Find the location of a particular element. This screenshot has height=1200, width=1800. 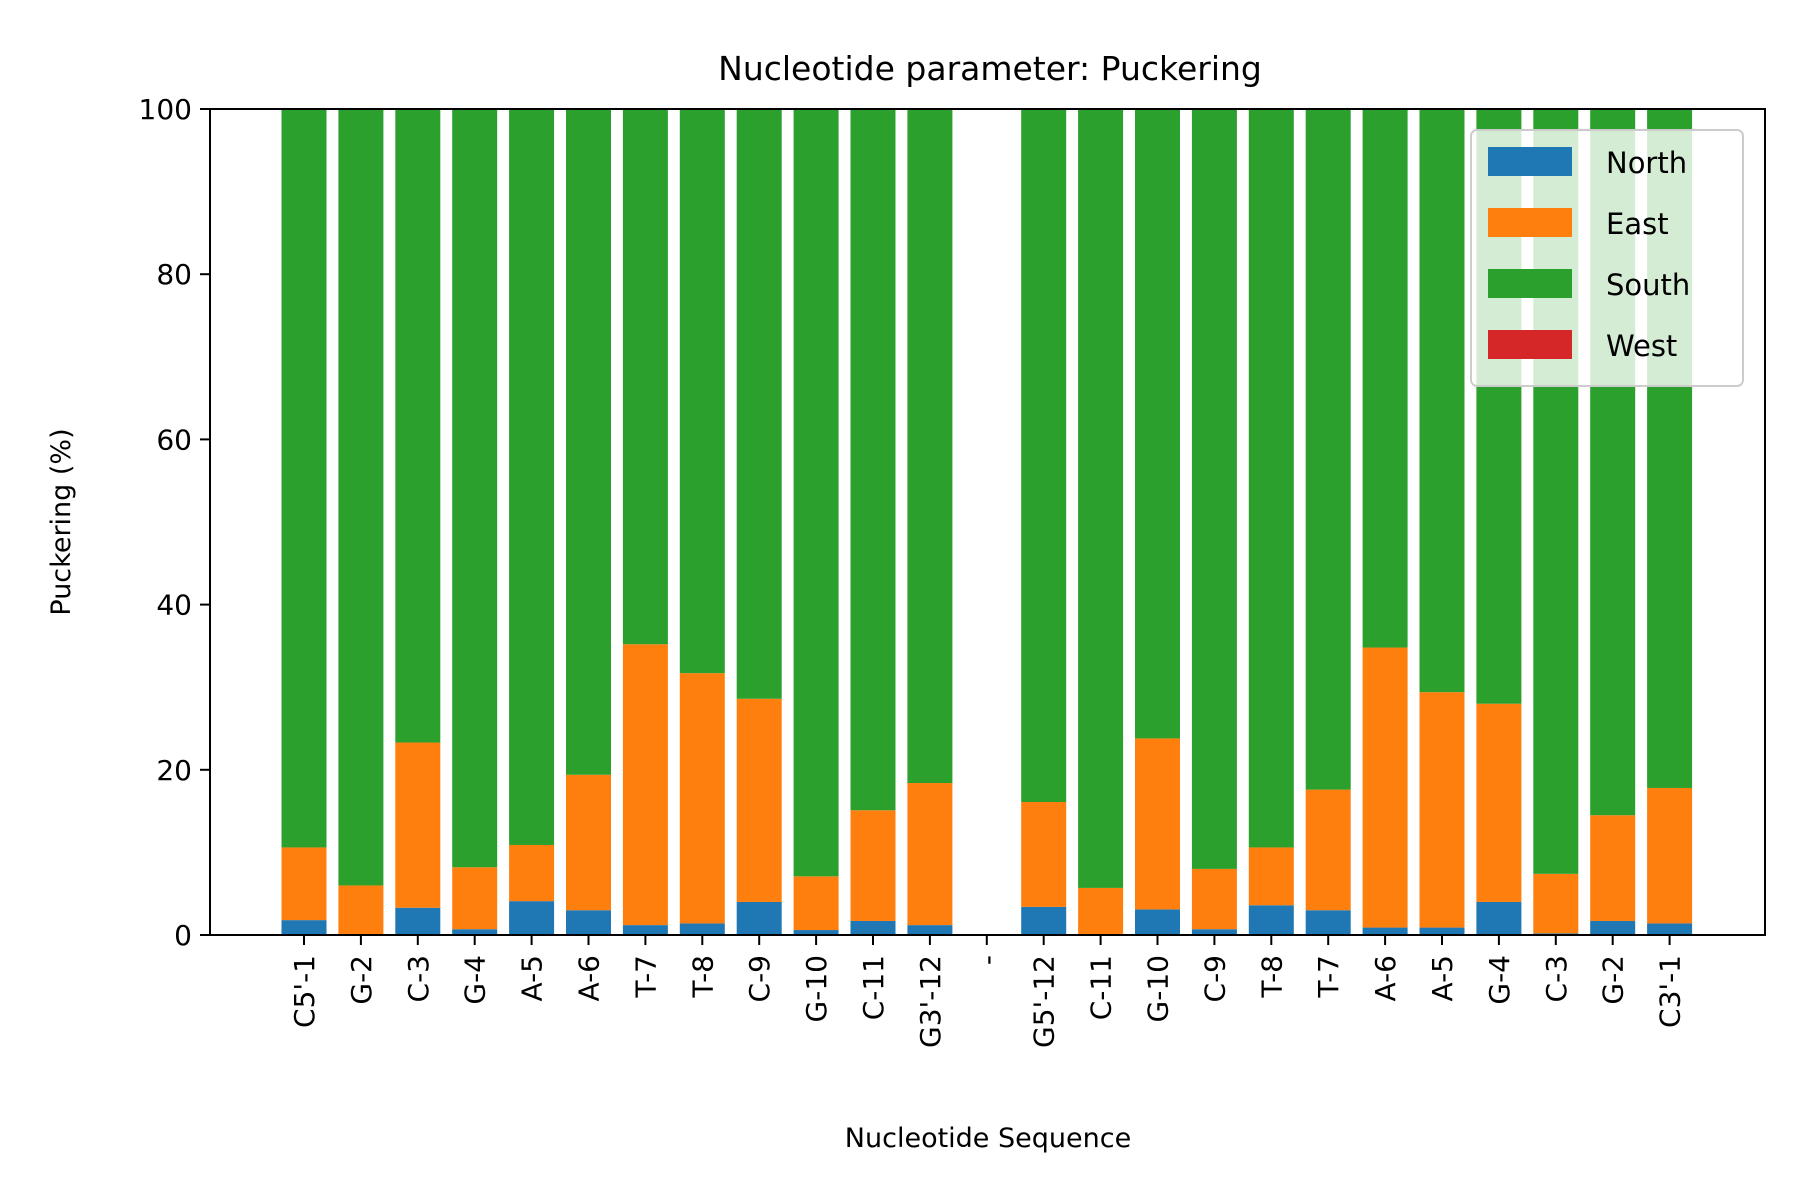

y-tick-label: 0 is located at coordinates (183, 935).